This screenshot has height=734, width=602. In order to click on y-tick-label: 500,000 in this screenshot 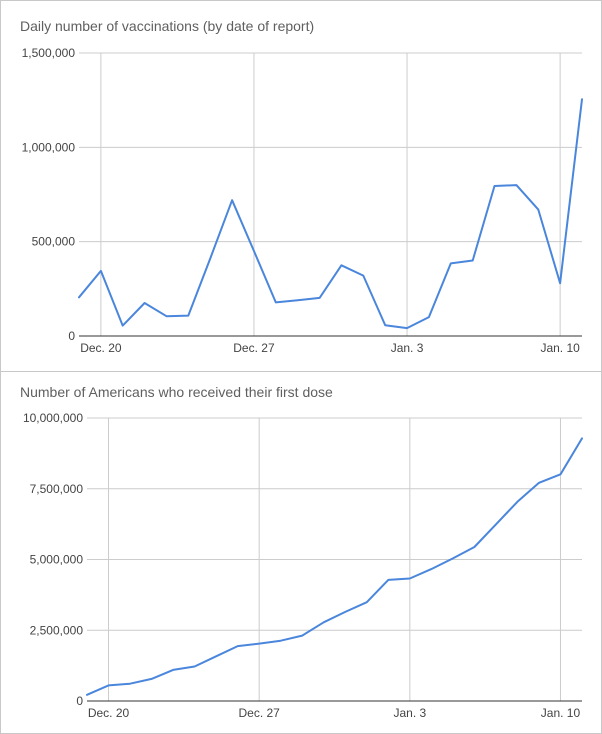, I will do `click(54, 242)`.